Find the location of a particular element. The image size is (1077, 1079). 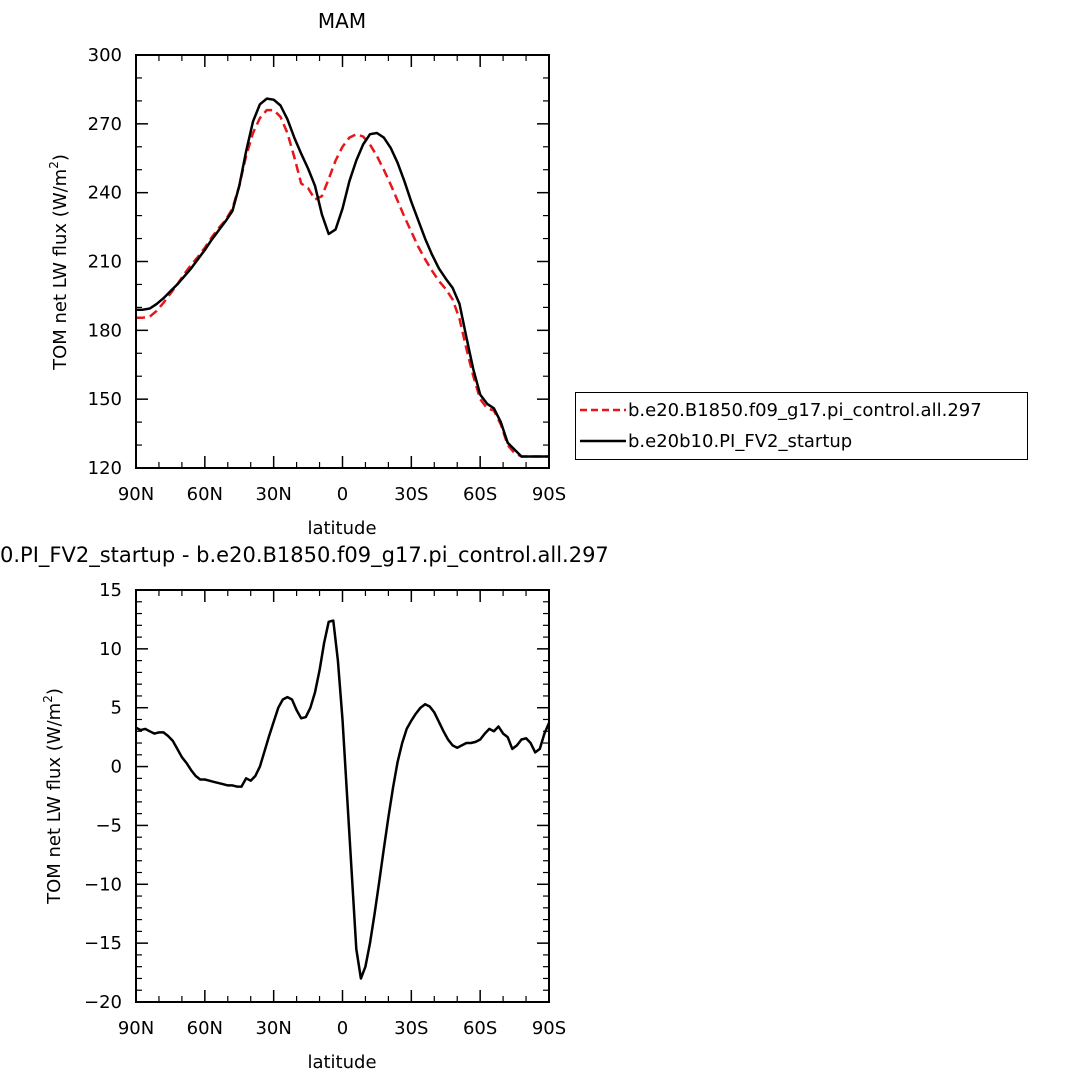

y-tick-label: −15 is located at coordinates (103, 943).